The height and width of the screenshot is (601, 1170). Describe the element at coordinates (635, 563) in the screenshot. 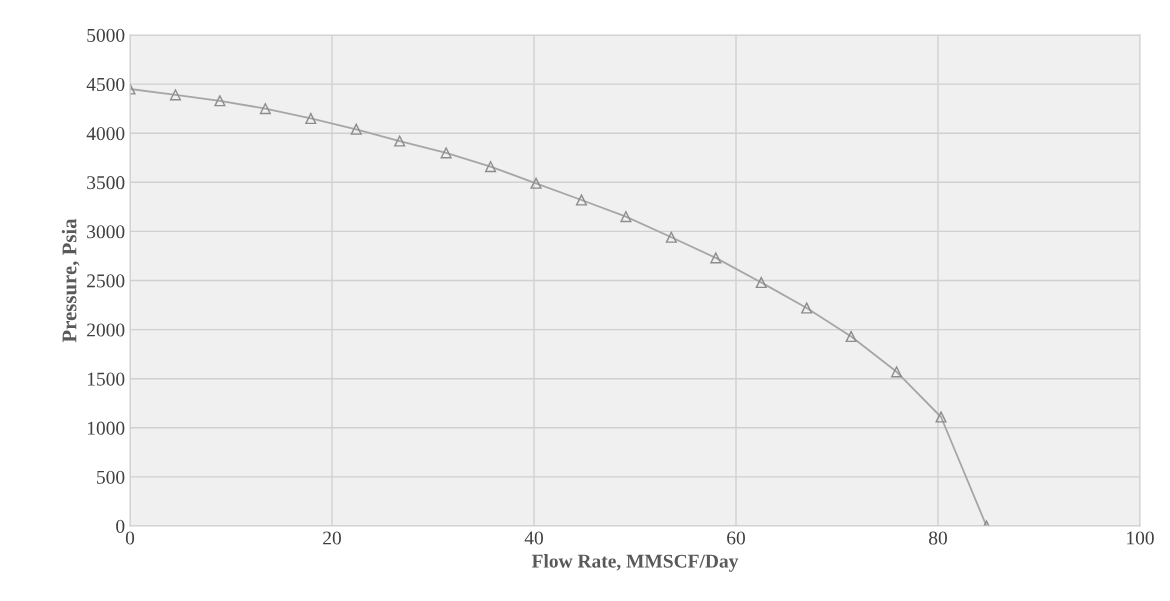

I see `x-axis-title: Flow Rate, MMSCF/Day` at that location.